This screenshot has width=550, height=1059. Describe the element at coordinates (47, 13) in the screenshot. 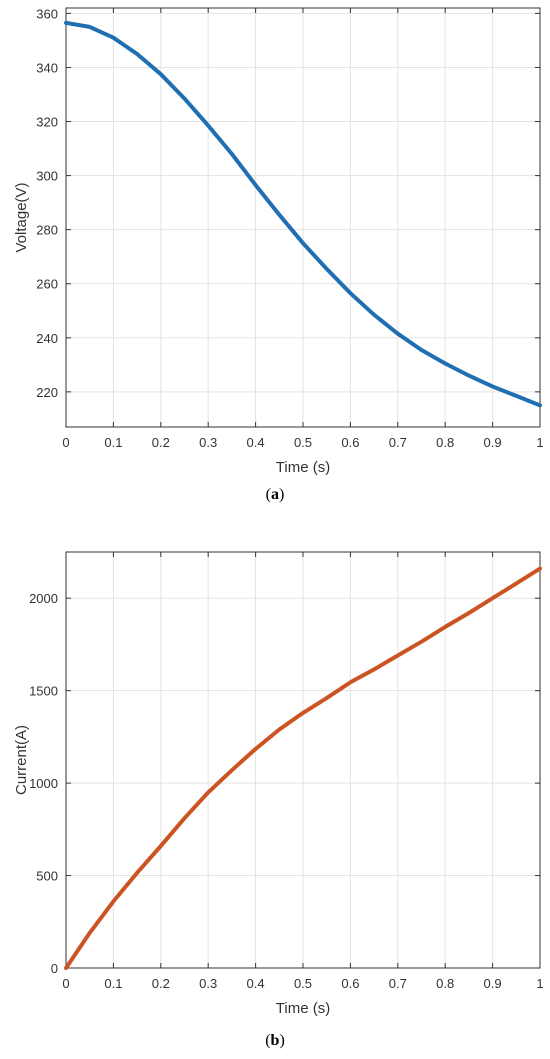

I see `y-tick-label: 360` at that location.